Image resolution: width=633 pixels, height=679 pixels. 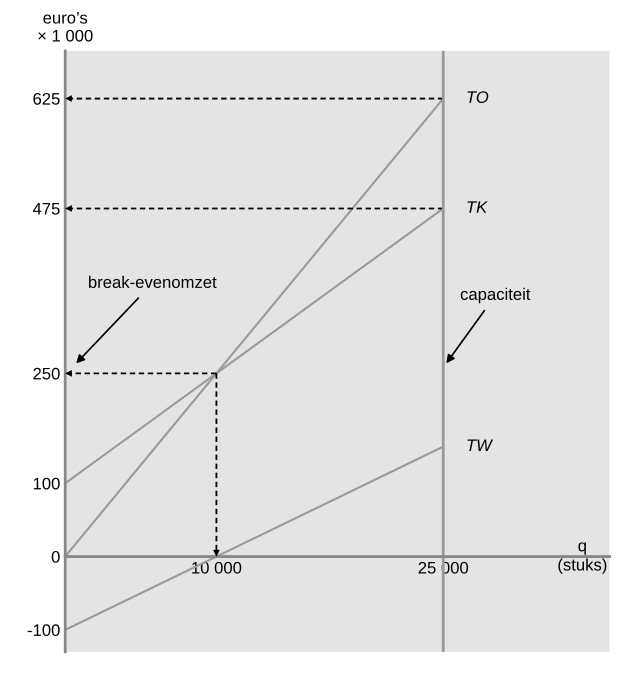 What do you see at coordinates (495, 296) in the screenshot?
I see `annotation: capaciteit` at bounding box center [495, 296].